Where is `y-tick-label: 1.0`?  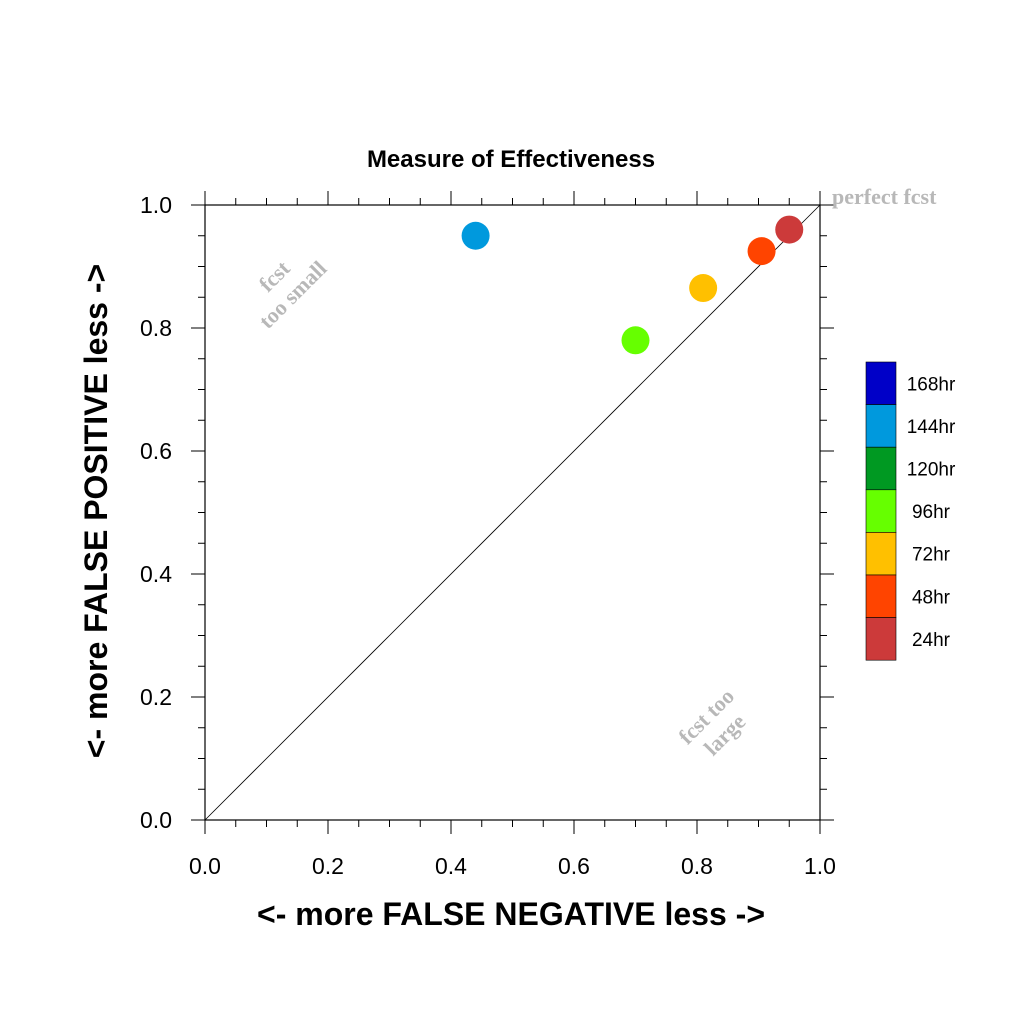 y-tick-label: 1.0 is located at coordinates (156, 205).